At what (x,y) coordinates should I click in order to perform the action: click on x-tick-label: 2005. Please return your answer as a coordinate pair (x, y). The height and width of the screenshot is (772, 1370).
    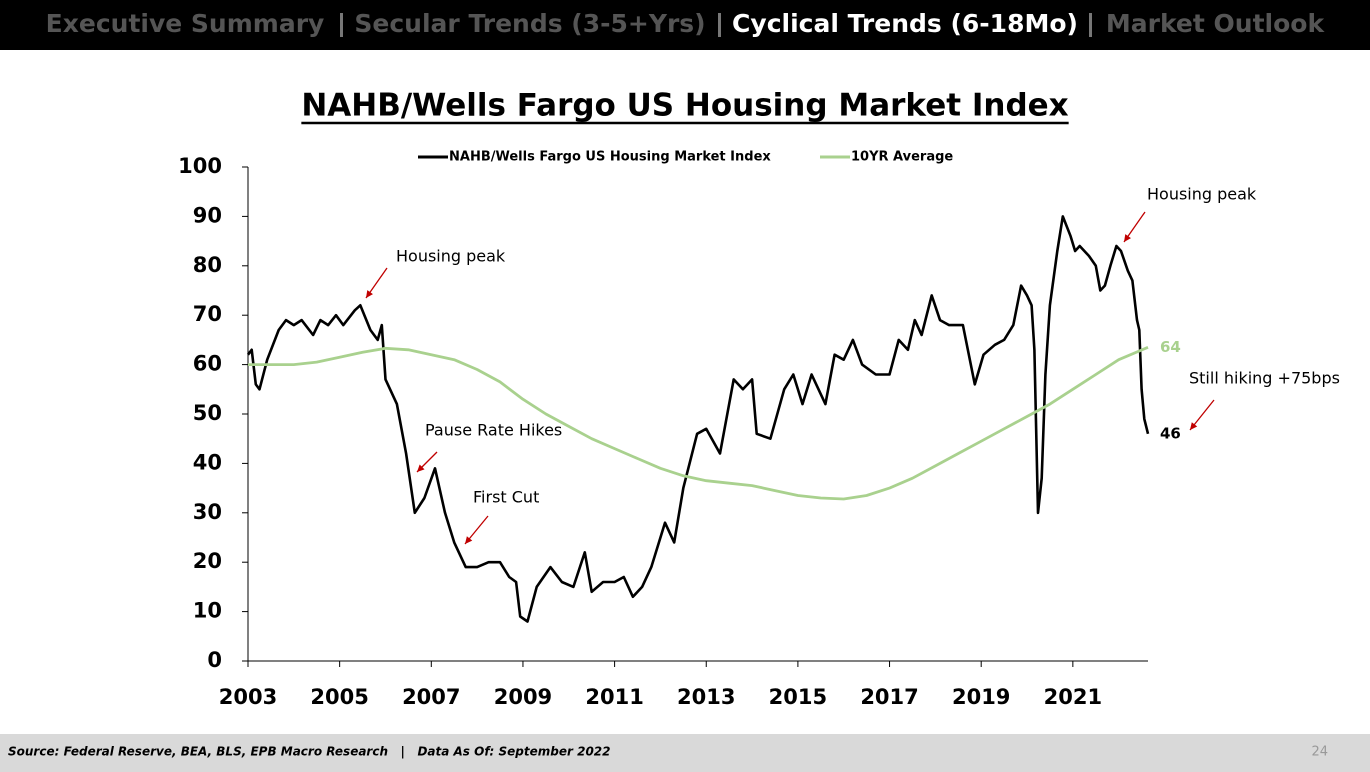
    Looking at the image, I should click on (339, 697).